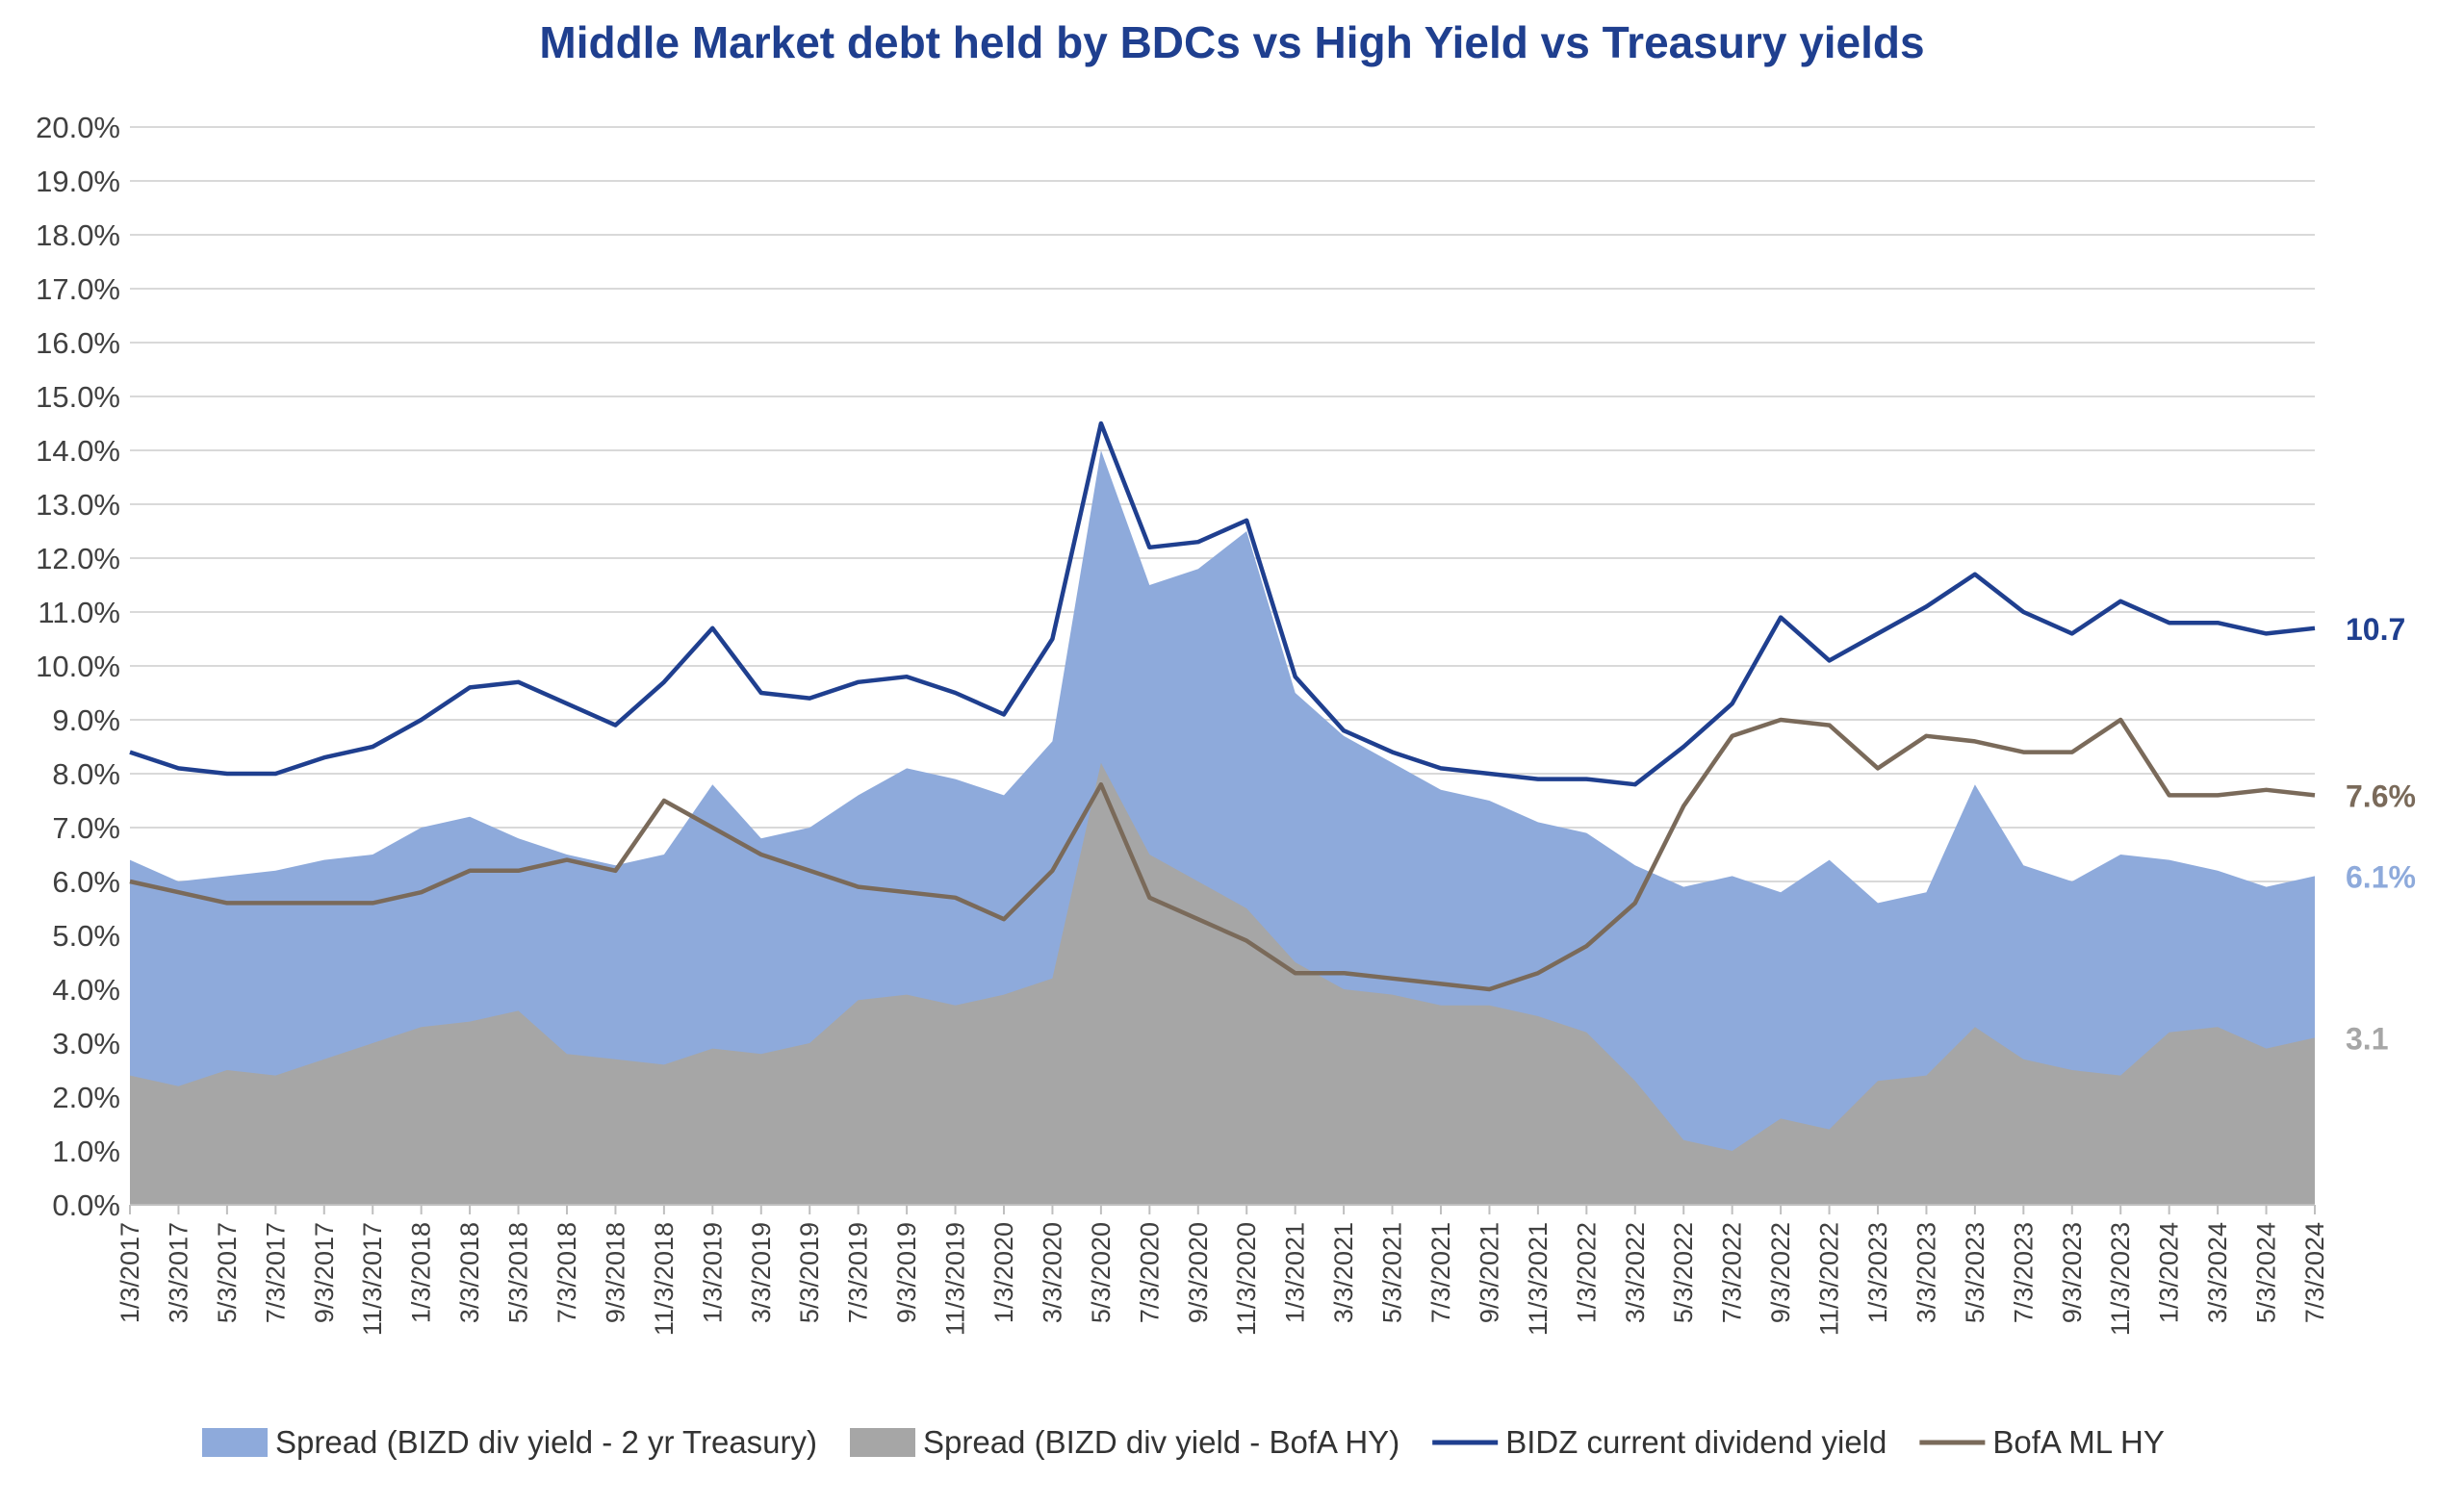  What do you see at coordinates (2381, 796) in the screenshot?
I see `end-label: 7.6%` at bounding box center [2381, 796].